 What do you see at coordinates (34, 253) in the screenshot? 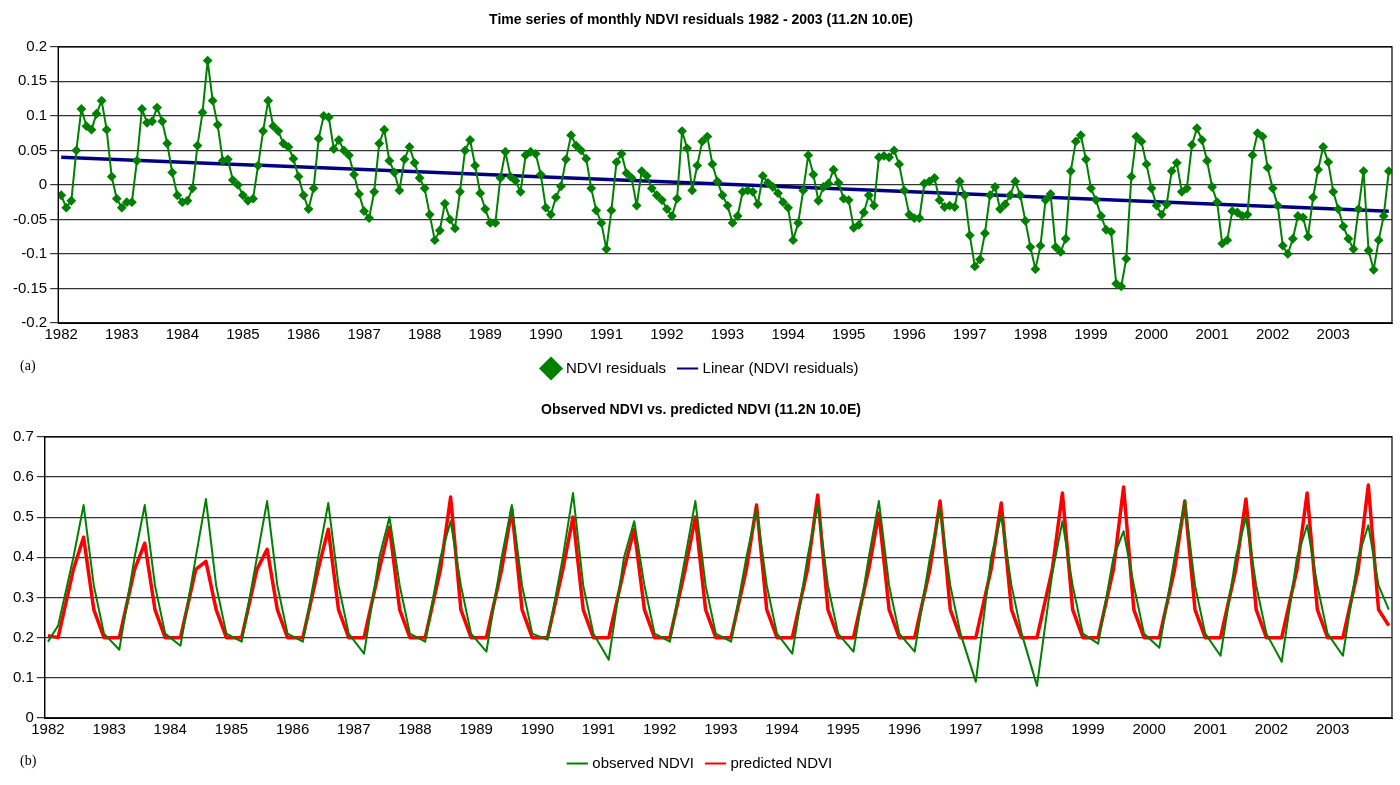
I see `y-tick-label: -0.1` at bounding box center [34, 253].